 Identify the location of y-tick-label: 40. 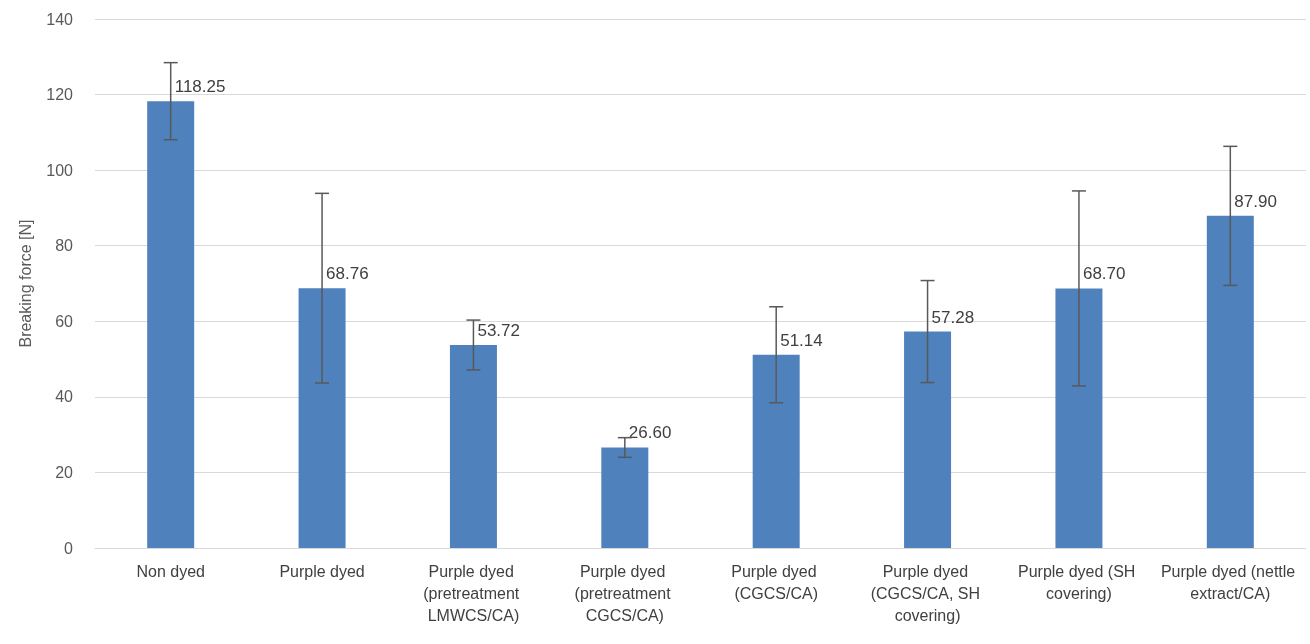
(64, 397).